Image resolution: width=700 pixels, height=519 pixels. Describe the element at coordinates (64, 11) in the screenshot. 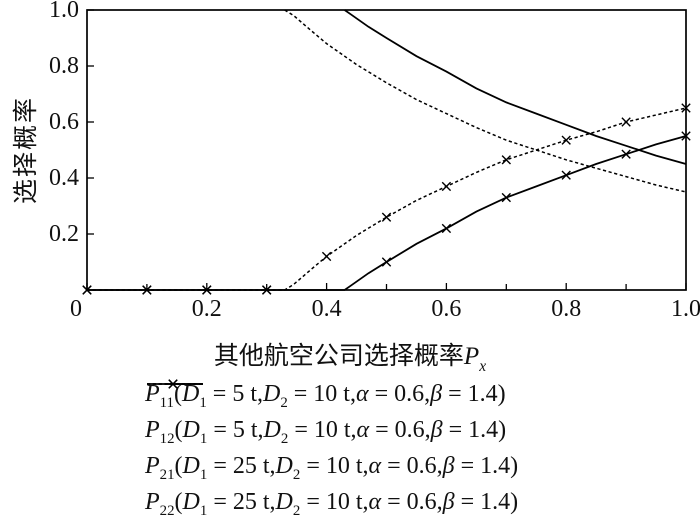

I see `y-tick-label: 1.0` at that location.